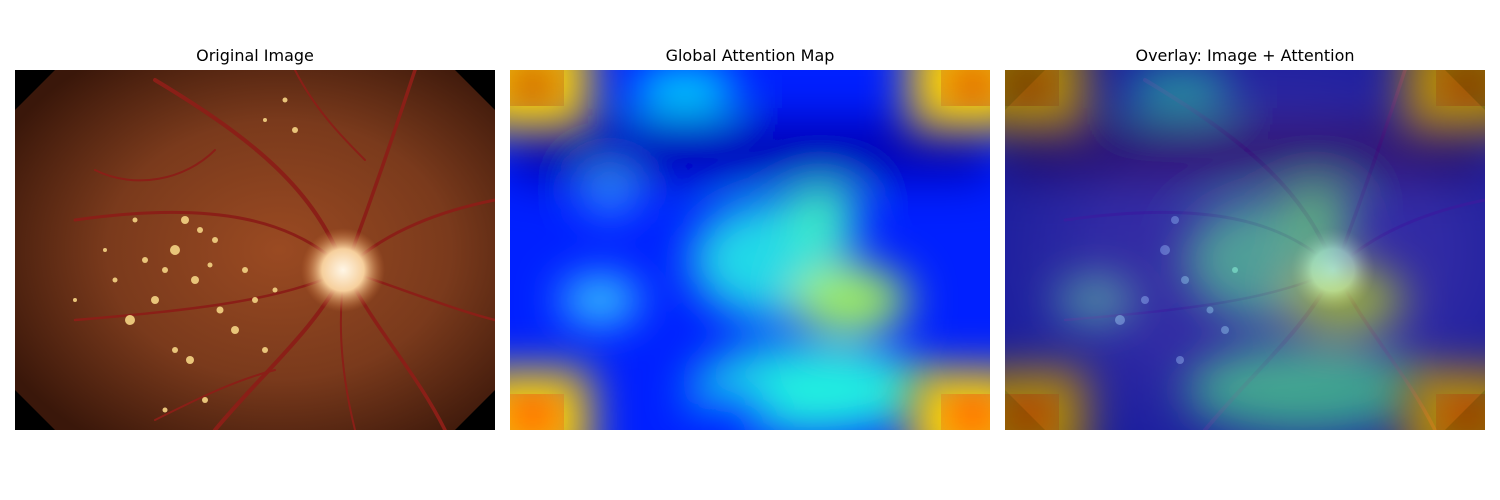 This screenshot has height=500, width=1500. I want to click on attention-map-title: Global Attention Map, so click(750, 55).